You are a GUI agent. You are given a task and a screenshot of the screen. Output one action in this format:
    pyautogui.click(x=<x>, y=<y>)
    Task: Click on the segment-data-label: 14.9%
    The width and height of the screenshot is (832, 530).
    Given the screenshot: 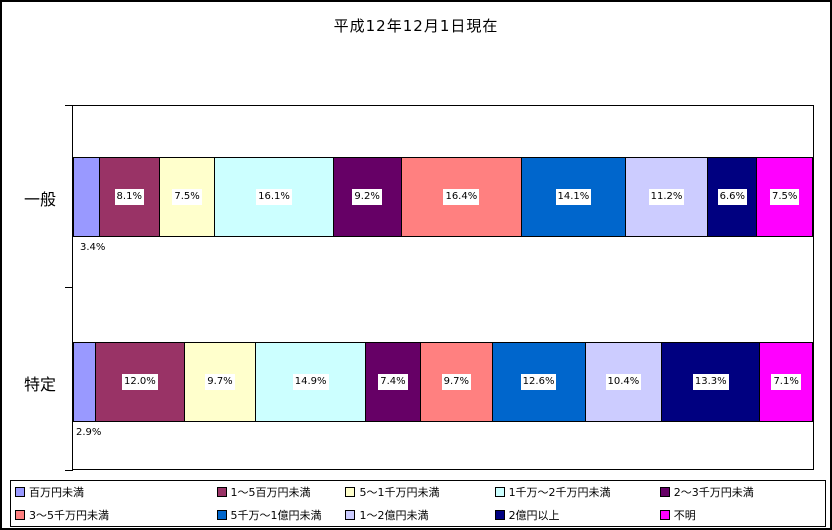 What is the action you would take?
    pyautogui.click(x=310, y=382)
    